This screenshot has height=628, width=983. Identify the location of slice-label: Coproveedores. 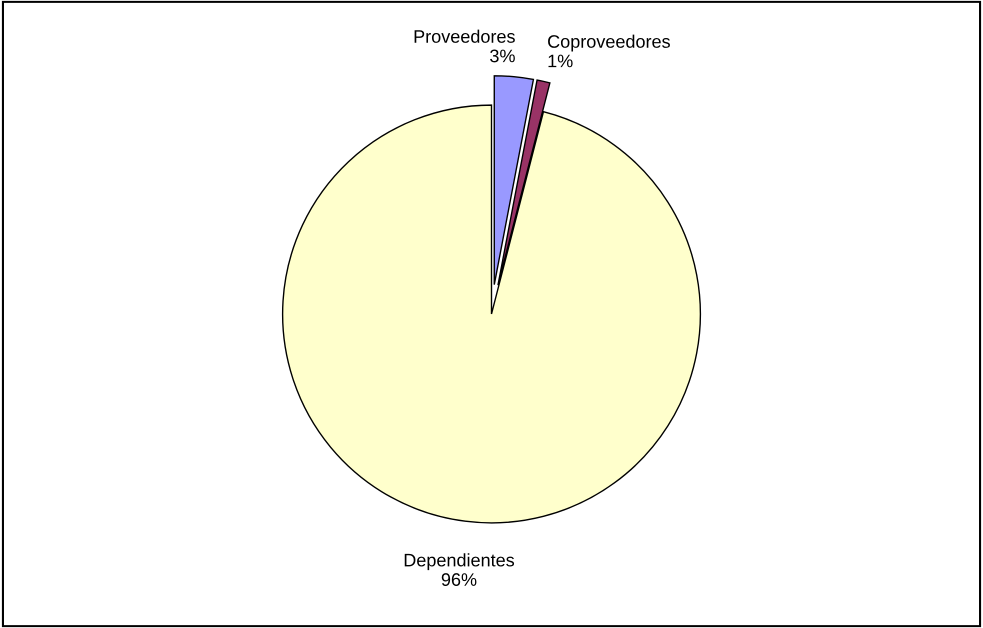
(609, 43).